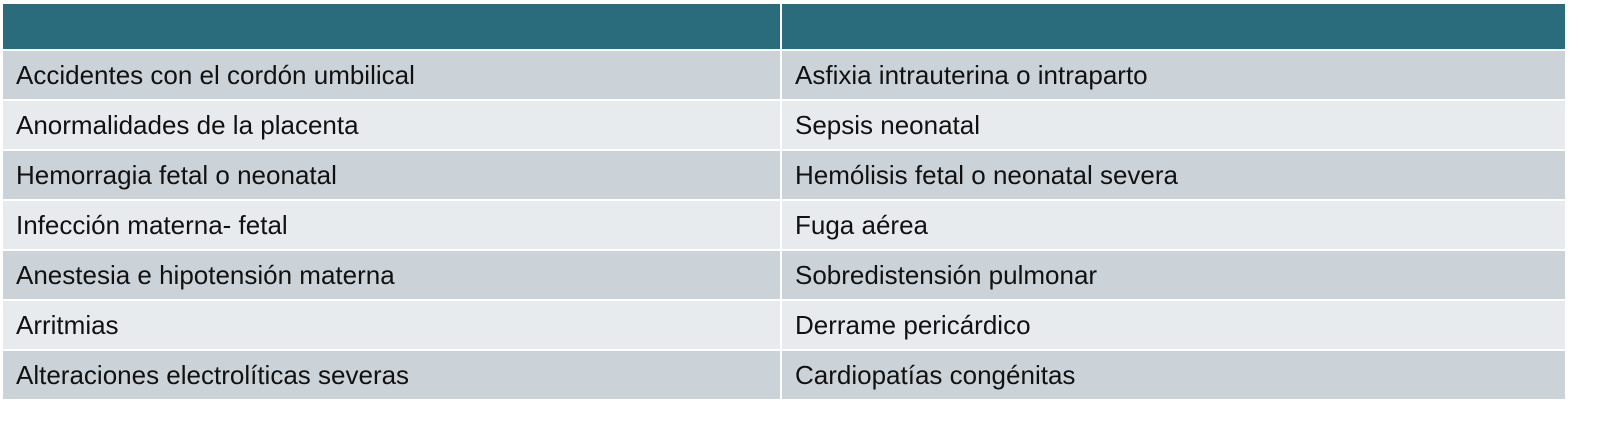  What do you see at coordinates (391, 125) in the screenshot?
I see `table-cell: Anormalidades de la placenta` at bounding box center [391, 125].